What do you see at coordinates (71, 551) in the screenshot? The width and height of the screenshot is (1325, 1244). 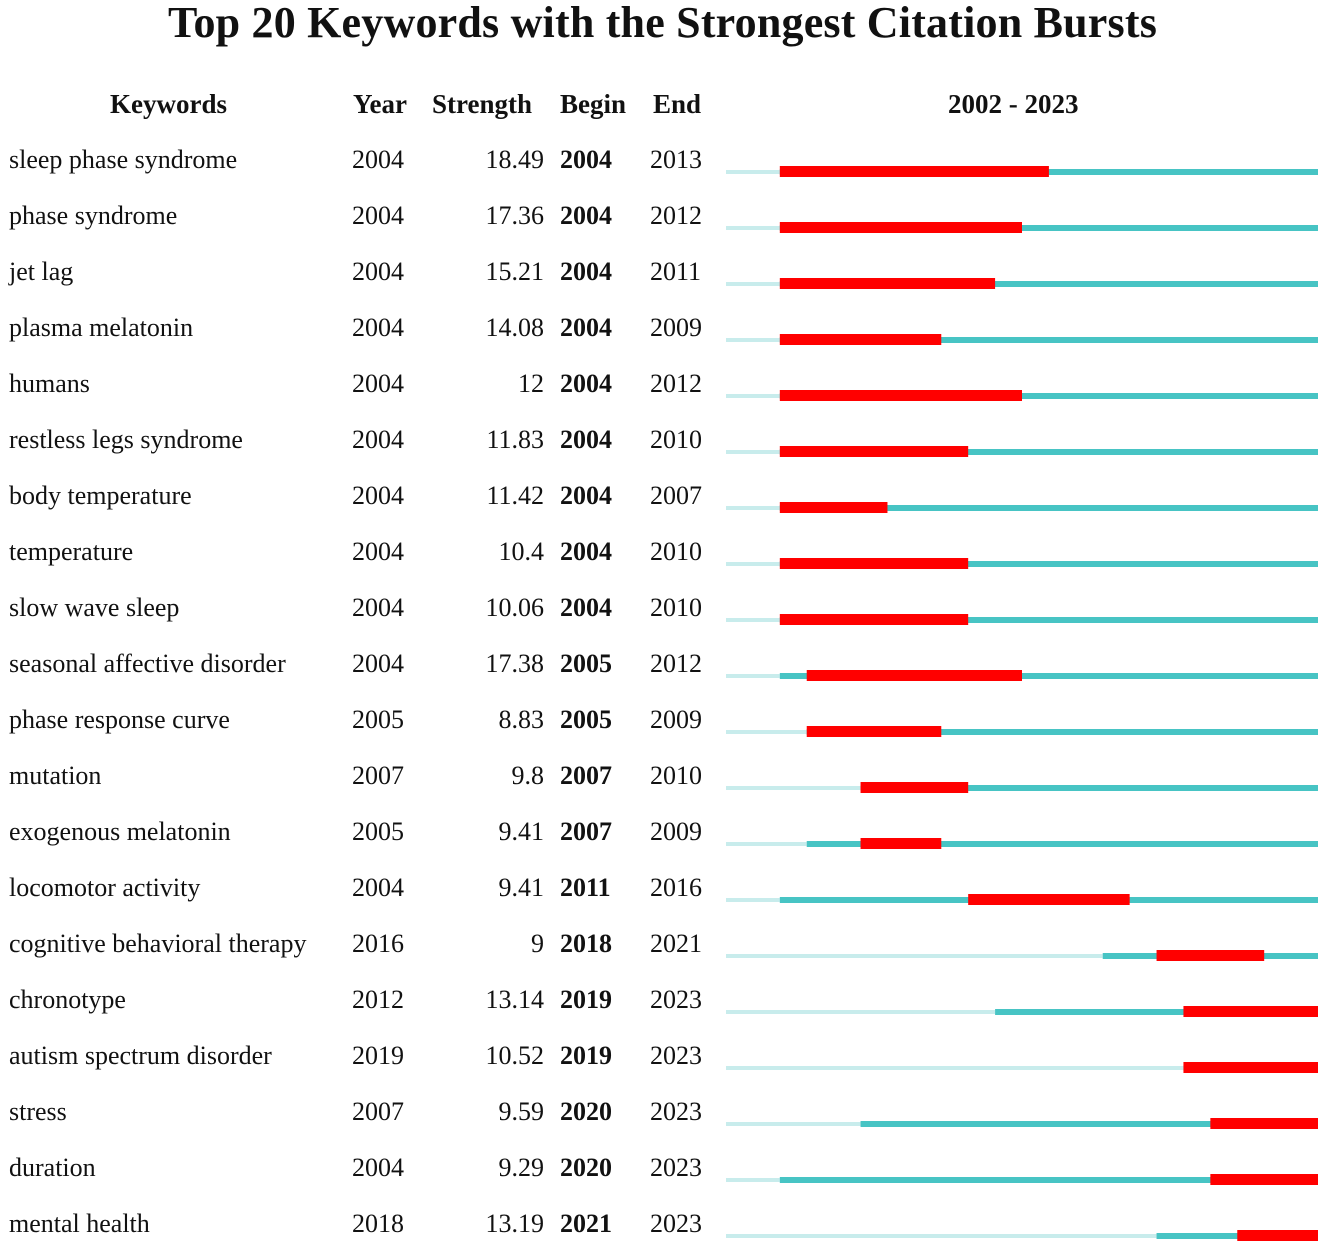 I see `keyword-cell: temperature` at bounding box center [71, 551].